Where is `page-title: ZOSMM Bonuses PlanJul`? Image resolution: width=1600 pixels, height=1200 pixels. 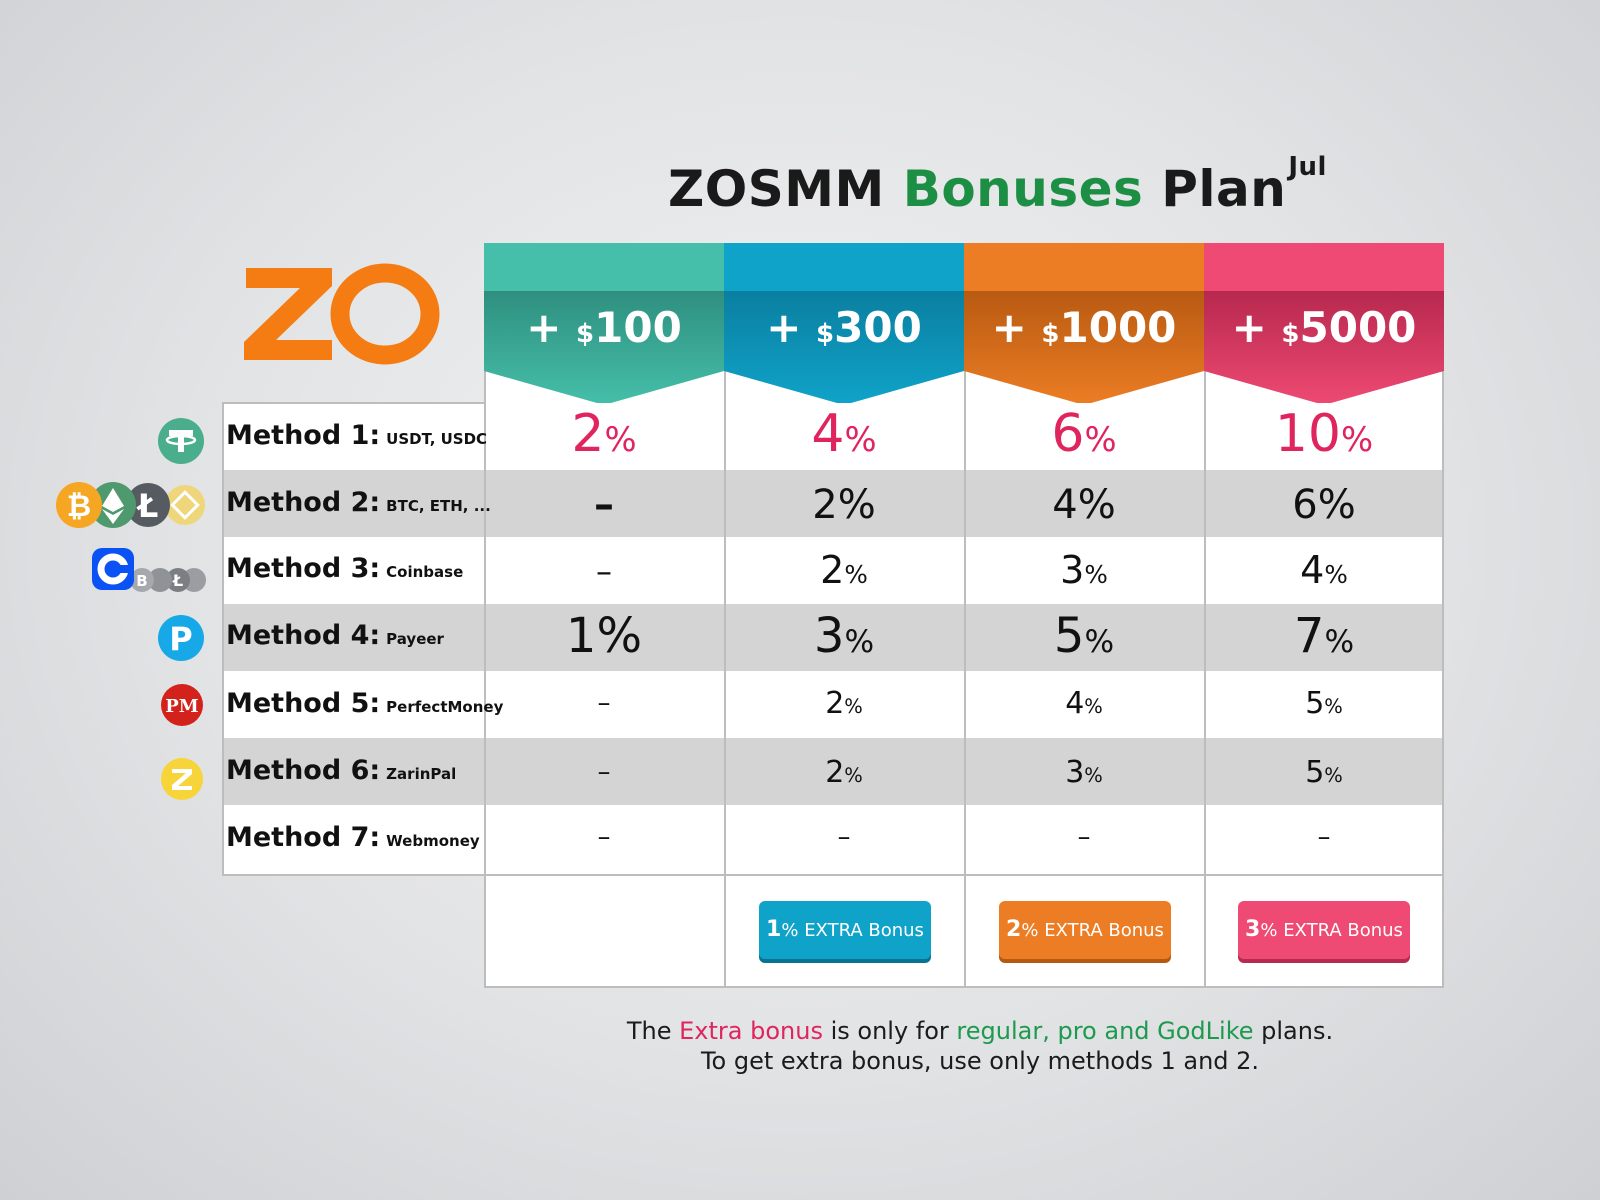 page-title: ZOSMM Bonuses PlanJul is located at coordinates (1028, 185).